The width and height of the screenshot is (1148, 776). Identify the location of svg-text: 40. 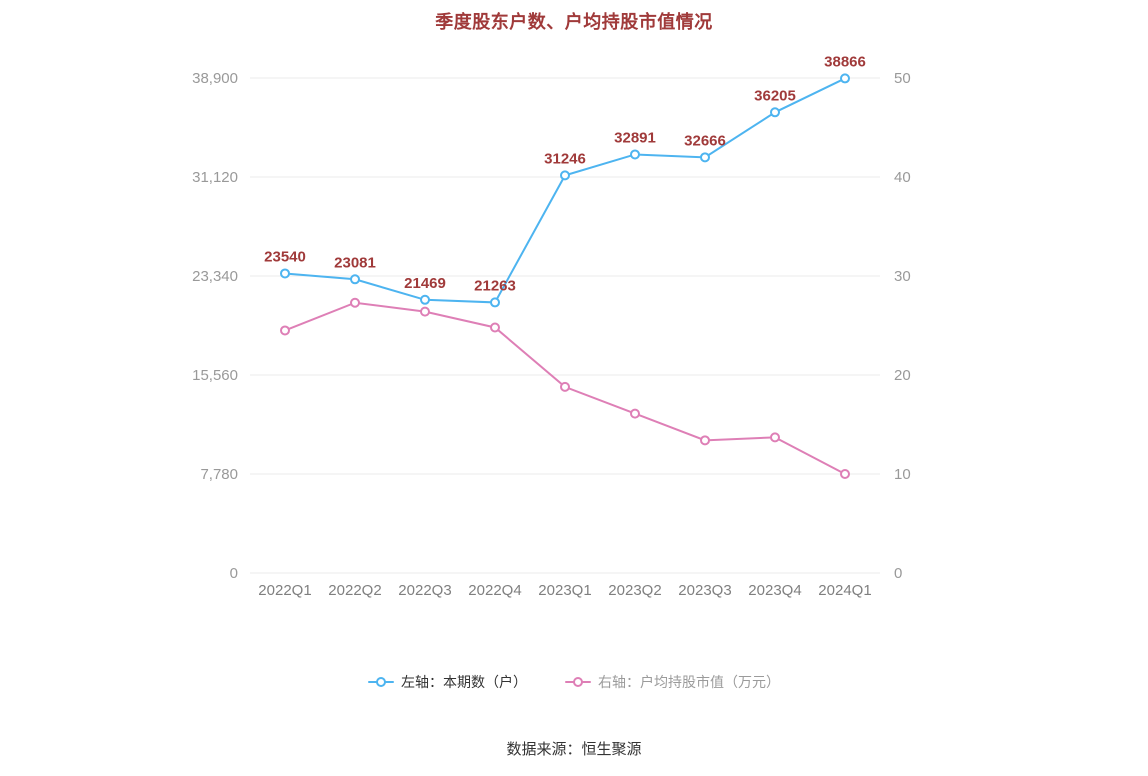
(902, 177).